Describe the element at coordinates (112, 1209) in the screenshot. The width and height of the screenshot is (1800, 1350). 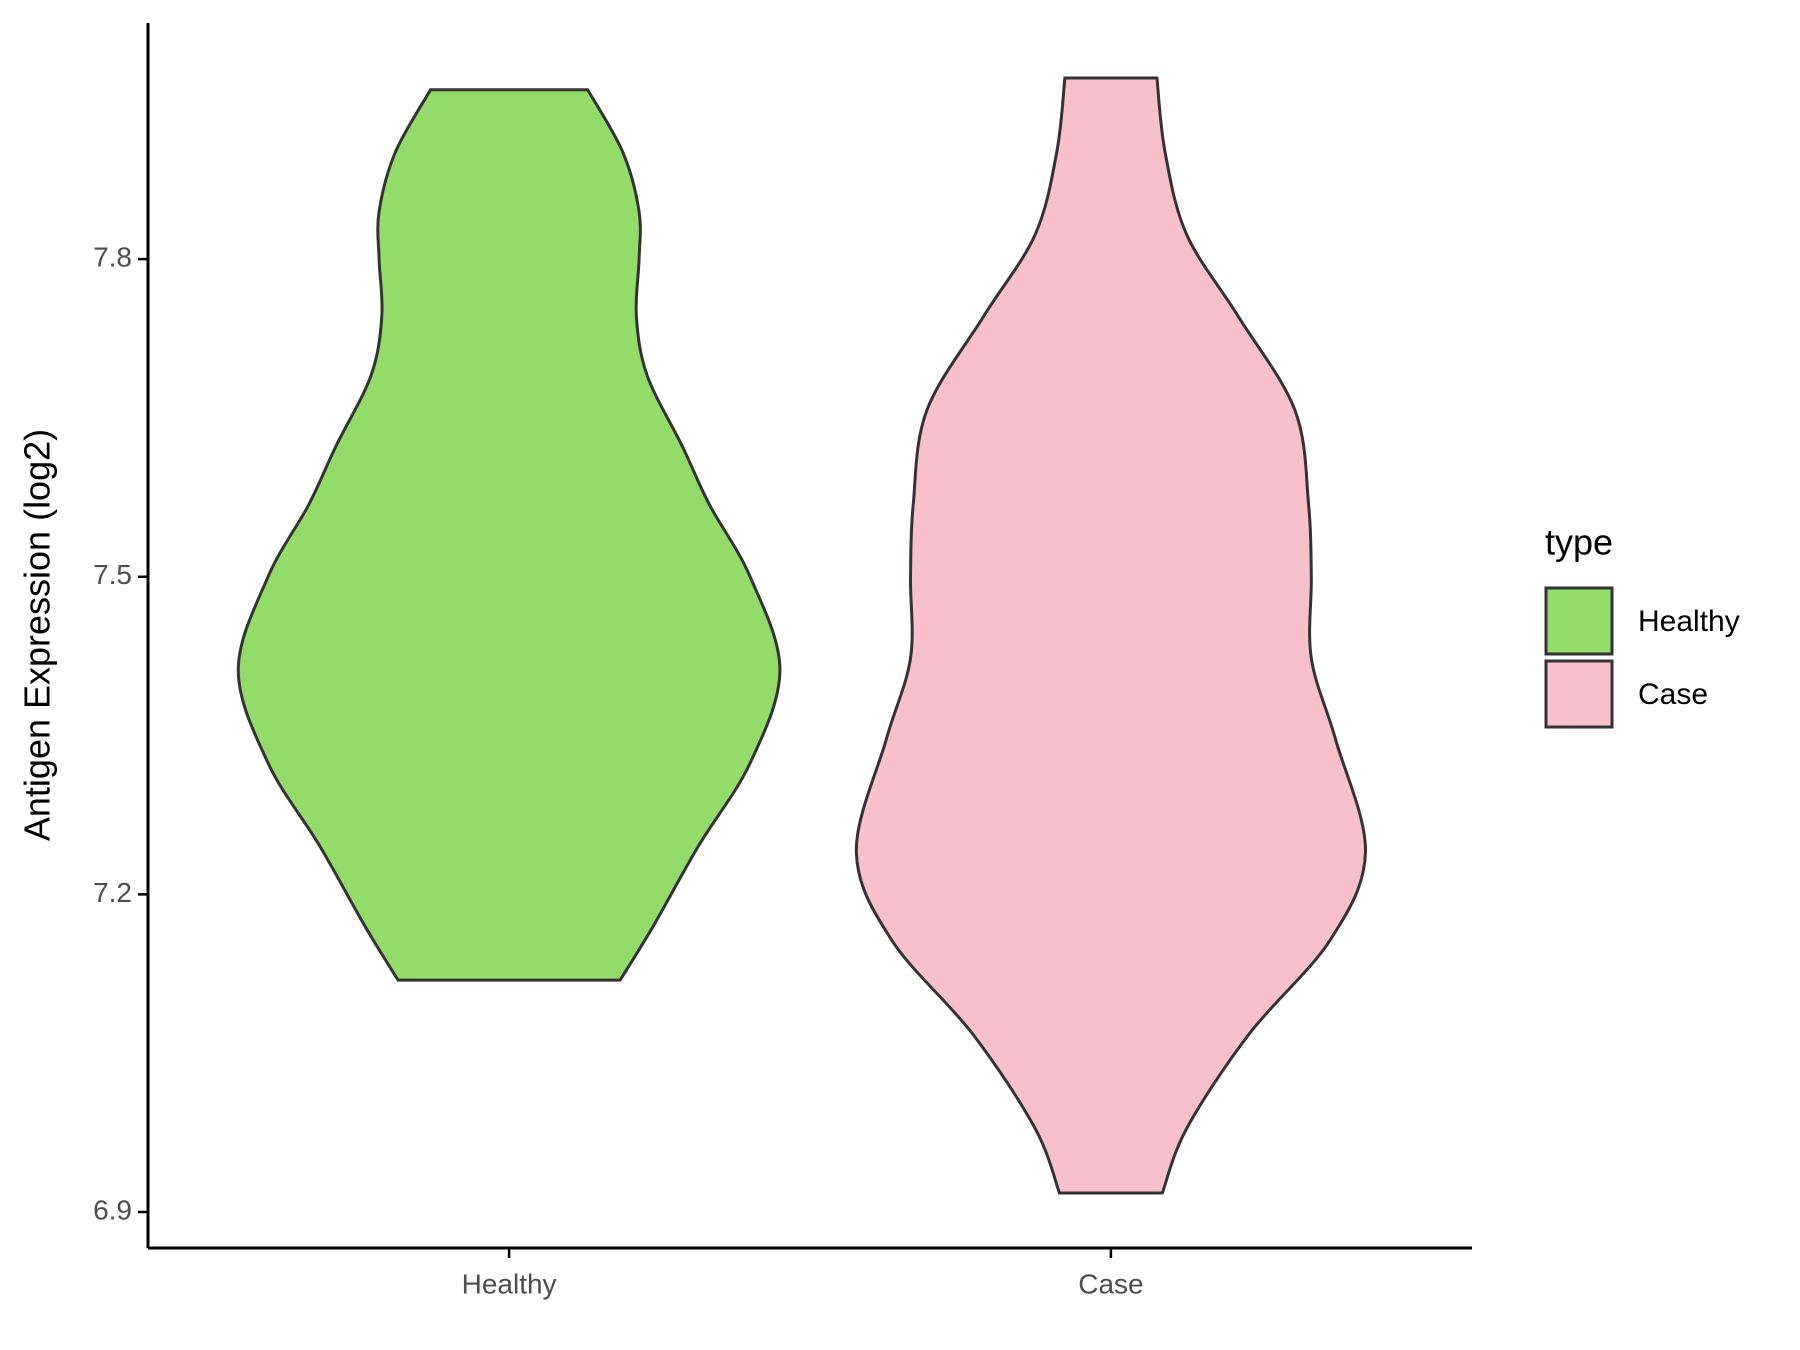
I see `y-tick-label: 6.9` at that location.